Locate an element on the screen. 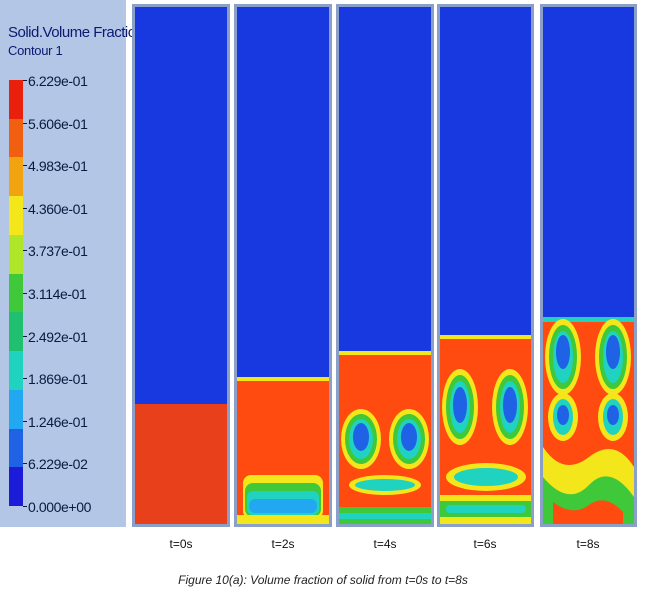 The height and width of the screenshot is (597, 646). contour-t8 is located at coordinates (588, 265).